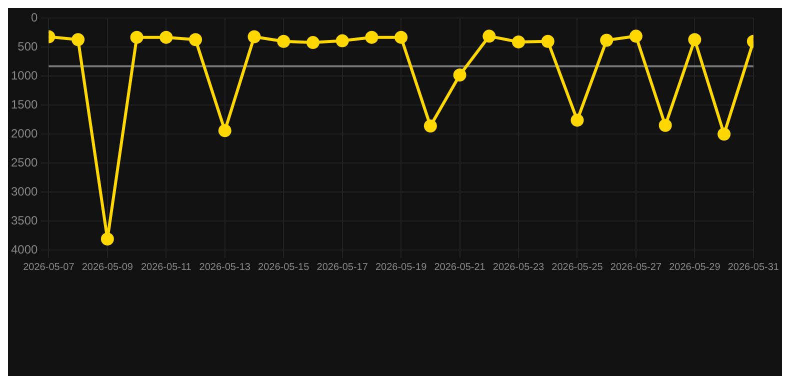 Image resolution: width=790 pixels, height=384 pixels. Describe the element at coordinates (24, 104) in the screenshot. I see `y-tick-label: 1500` at that location.